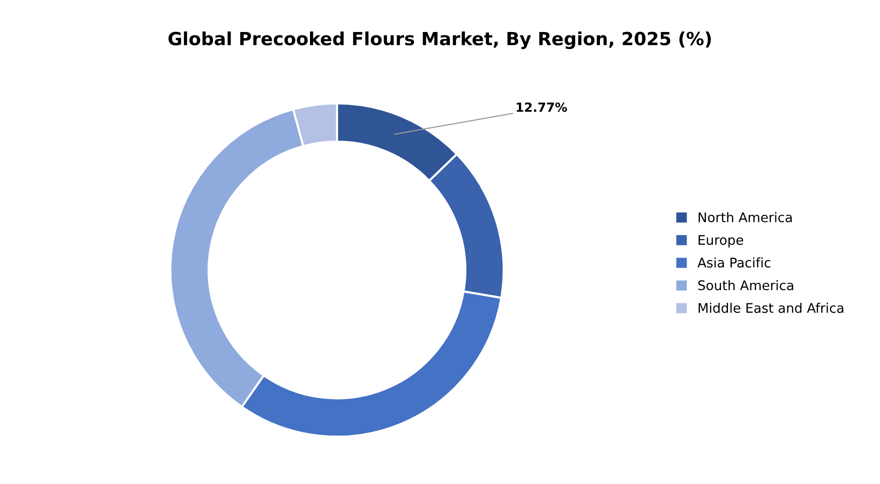  I want to click on legend-label: North America, so click(745, 217).